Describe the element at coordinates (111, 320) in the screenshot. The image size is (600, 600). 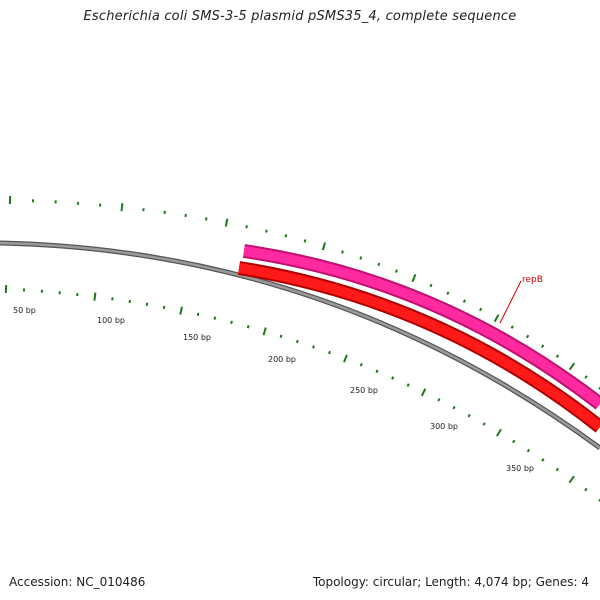
I see `tick-label: 100 bp` at that location.